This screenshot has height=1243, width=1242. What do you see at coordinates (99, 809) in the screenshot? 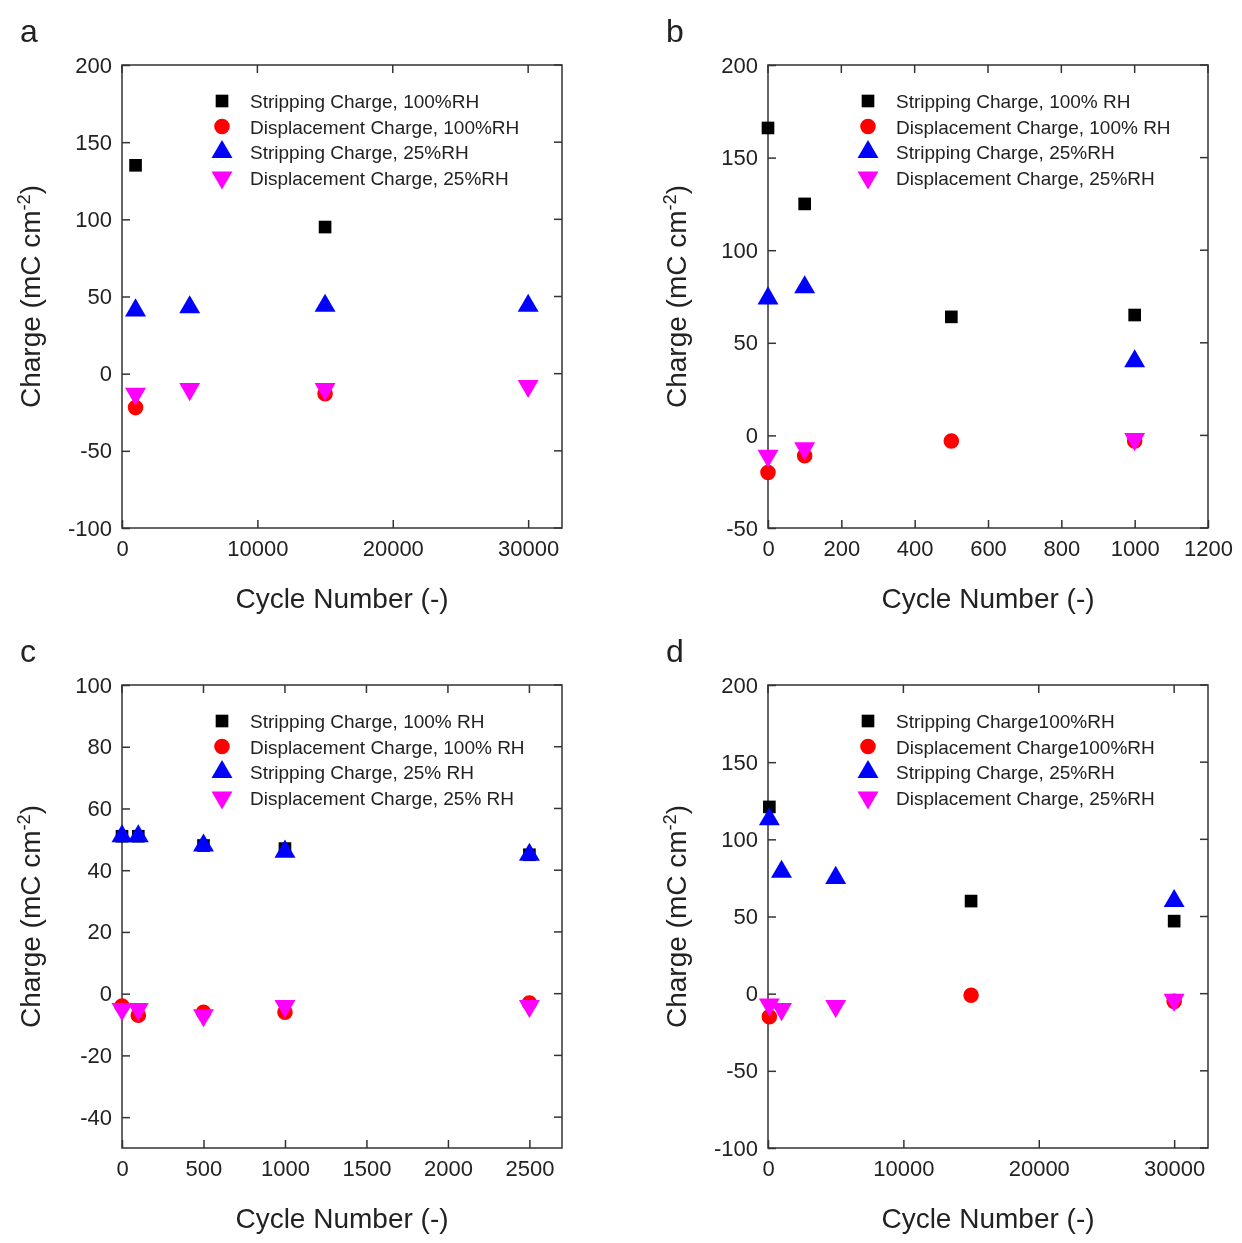
I see `y-tick-label: 60` at bounding box center [99, 809].